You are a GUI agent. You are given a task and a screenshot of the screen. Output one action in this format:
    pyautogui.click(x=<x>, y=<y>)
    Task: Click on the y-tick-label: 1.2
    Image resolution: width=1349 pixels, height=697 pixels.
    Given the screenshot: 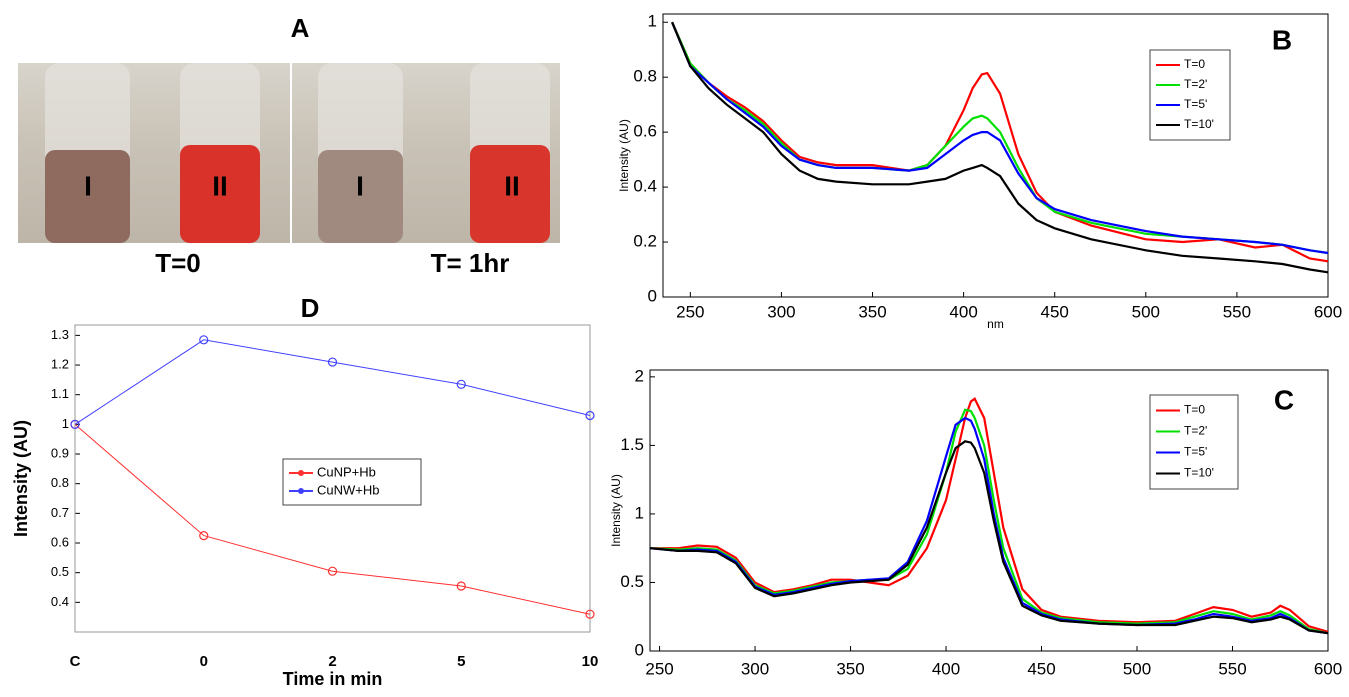 What is the action you would take?
    pyautogui.click(x=60, y=363)
    